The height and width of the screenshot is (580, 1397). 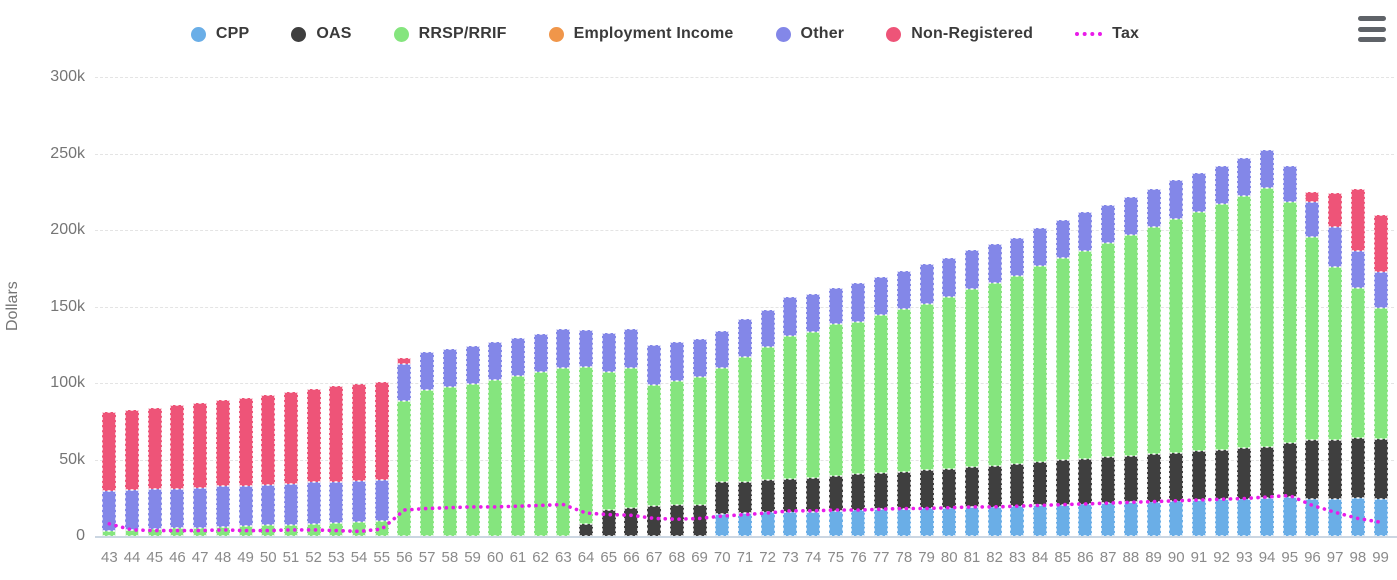 What do you see at coordinates (959, 34) in the screenshot?
I see `legend-item-non-registered: Non-Registered` at bounding box center [959, 34].